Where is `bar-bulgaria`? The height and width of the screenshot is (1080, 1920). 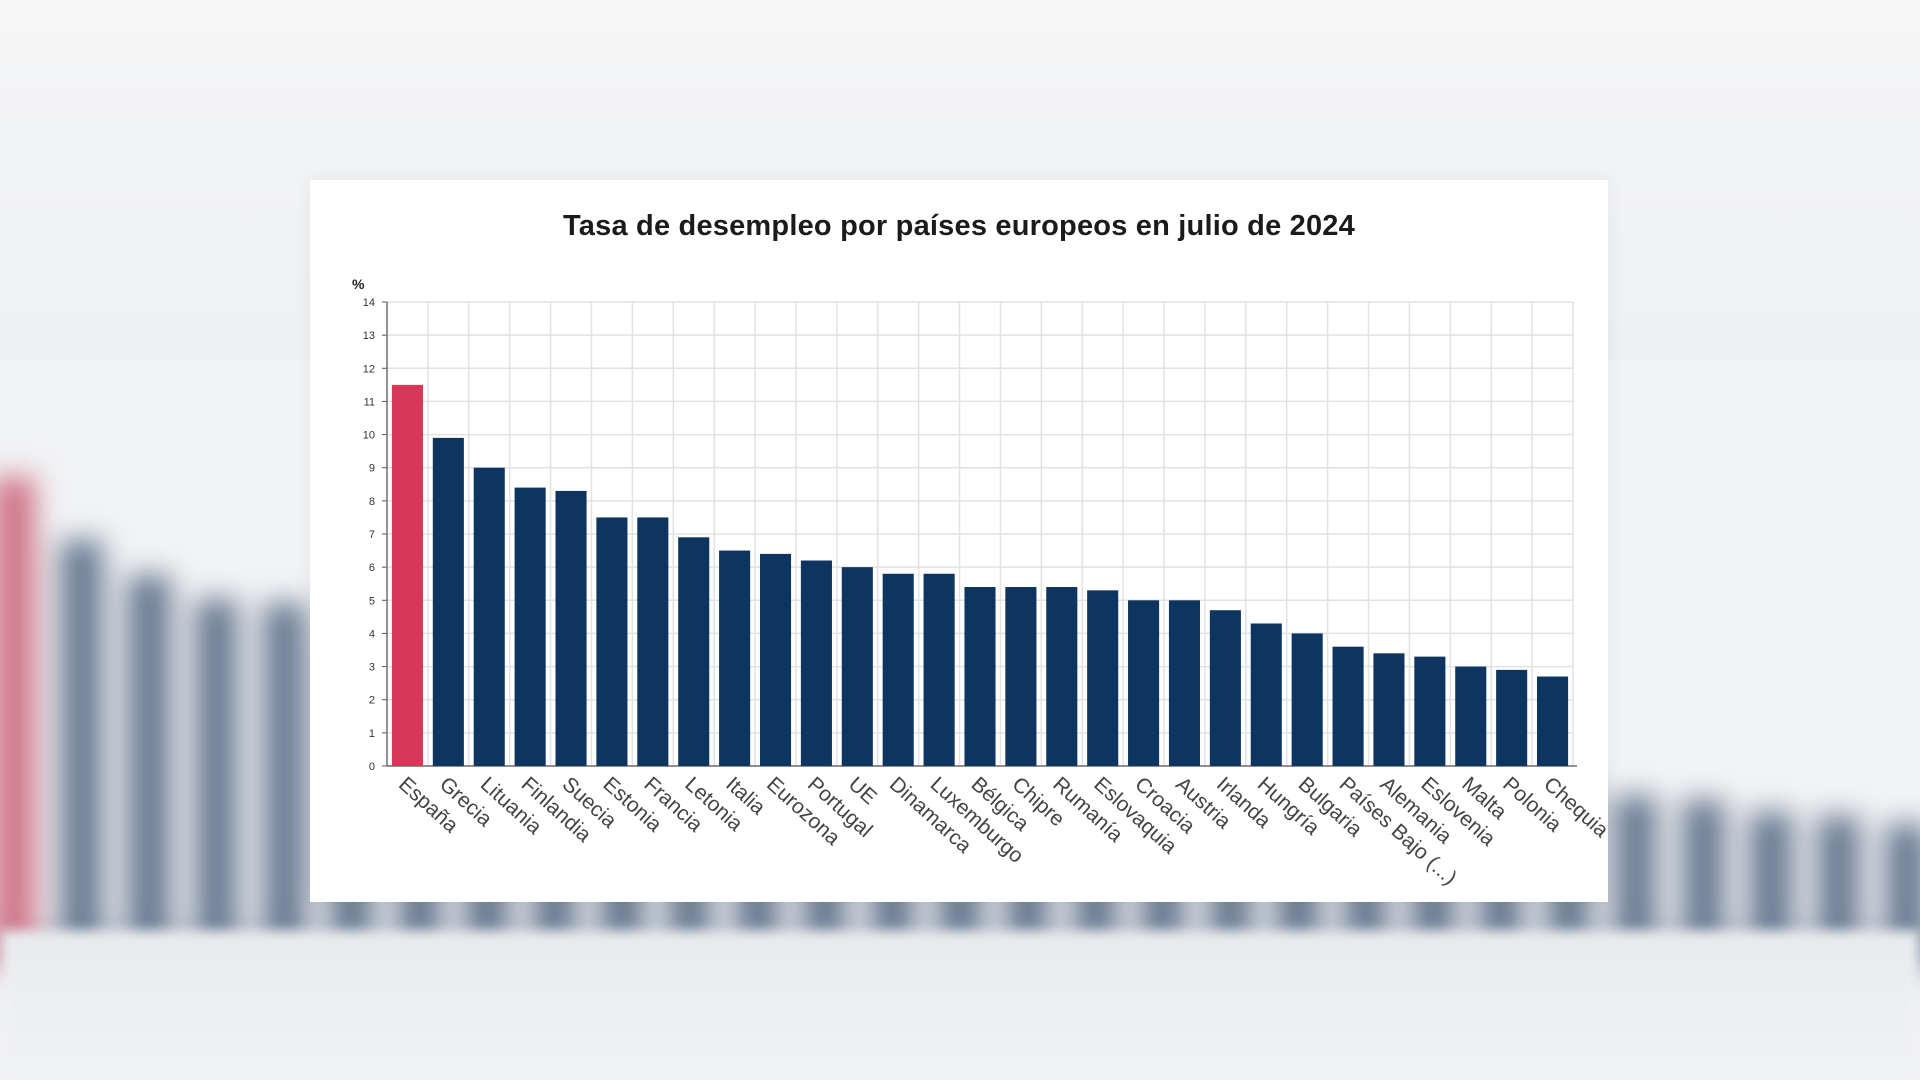
bar-bulgaria is located at coordinates (1307, 699).